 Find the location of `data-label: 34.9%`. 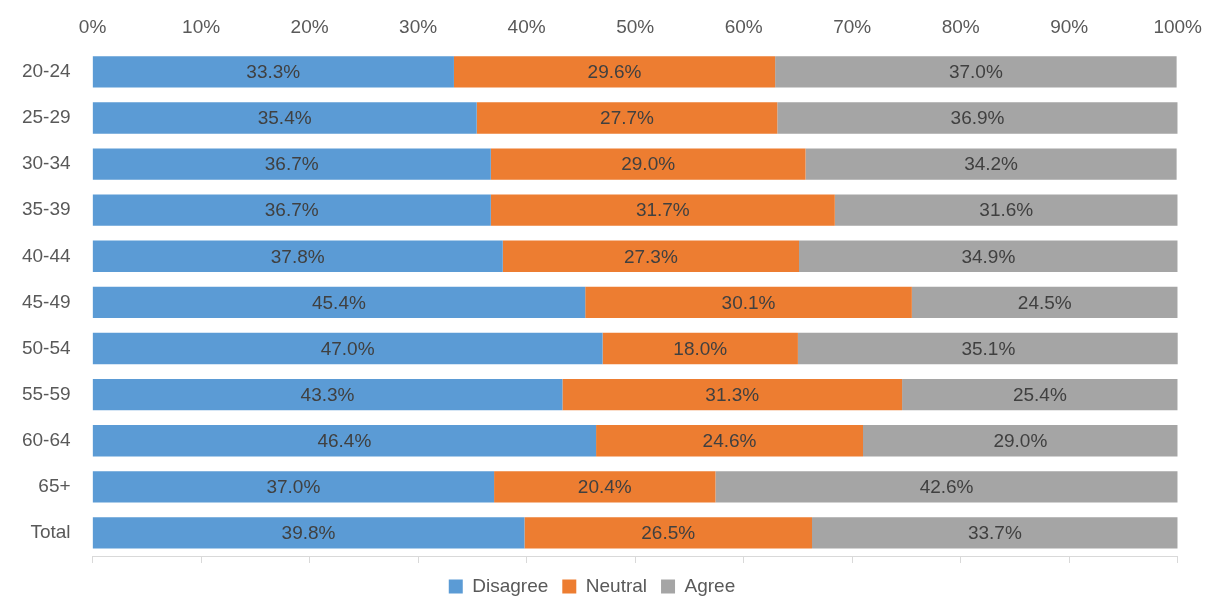

data-label: 34.9% is located at coordinates (988, 256).